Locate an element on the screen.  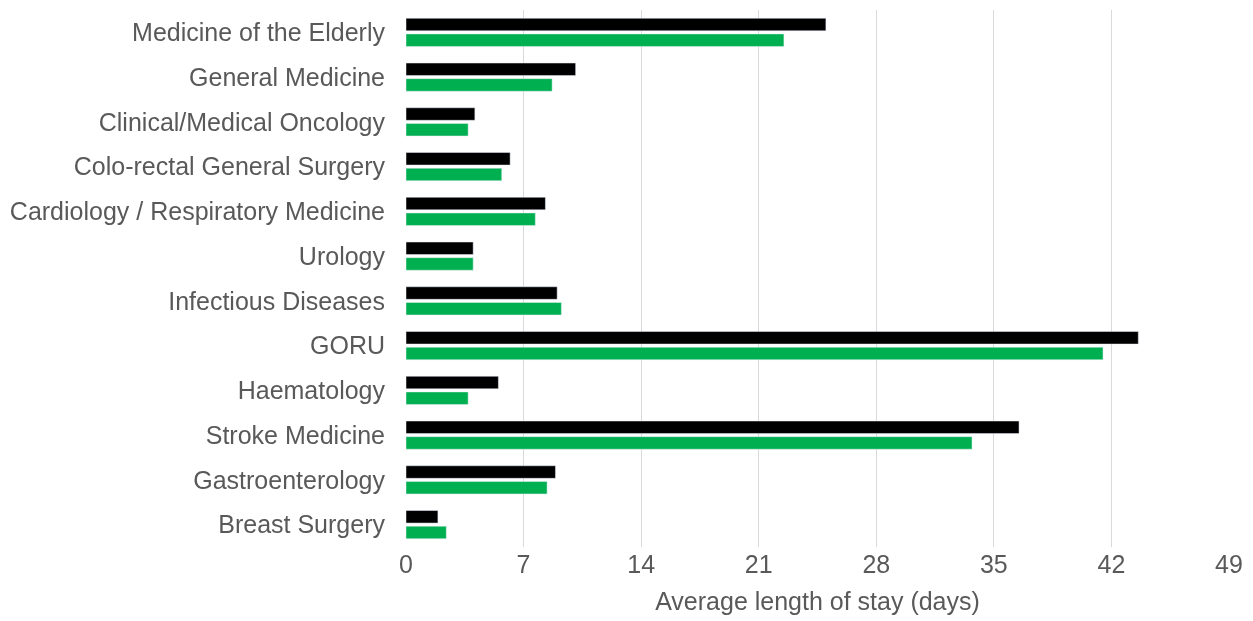
x-tick-label: 35 is located at coordinates (993, 564).